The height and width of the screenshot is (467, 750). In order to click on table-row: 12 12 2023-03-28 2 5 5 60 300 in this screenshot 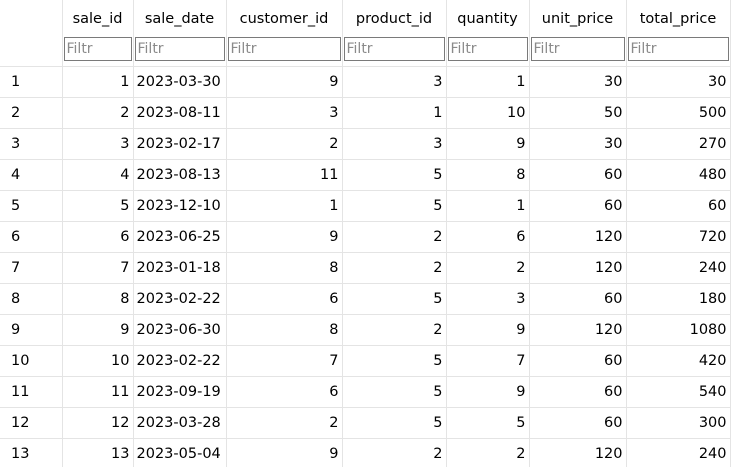, I will do `click(365, 423)`.